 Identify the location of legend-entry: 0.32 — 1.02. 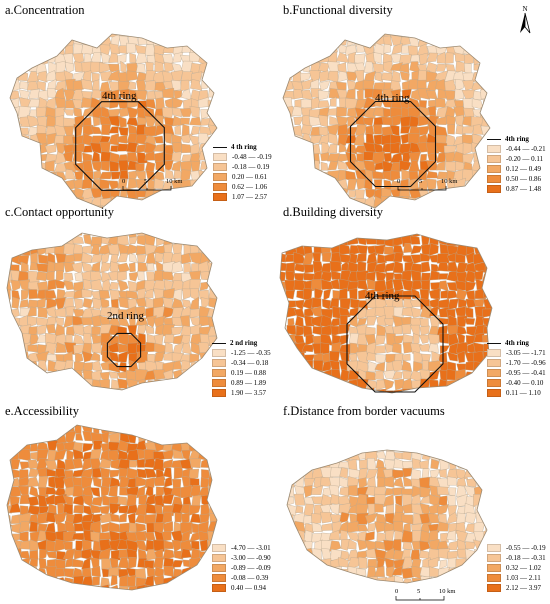
(516, 568).